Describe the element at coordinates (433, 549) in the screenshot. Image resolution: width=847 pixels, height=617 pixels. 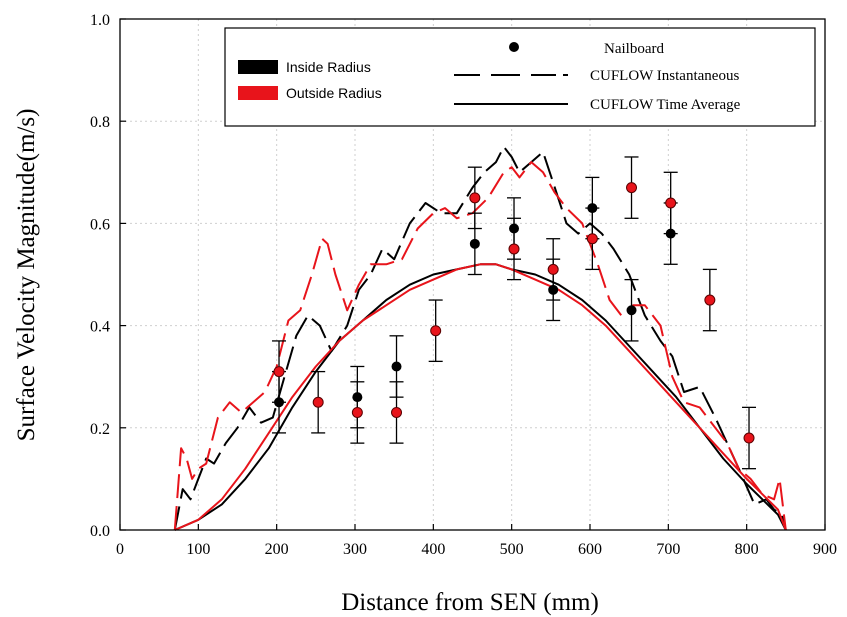
I see `x-tick-label: 400` at that location.